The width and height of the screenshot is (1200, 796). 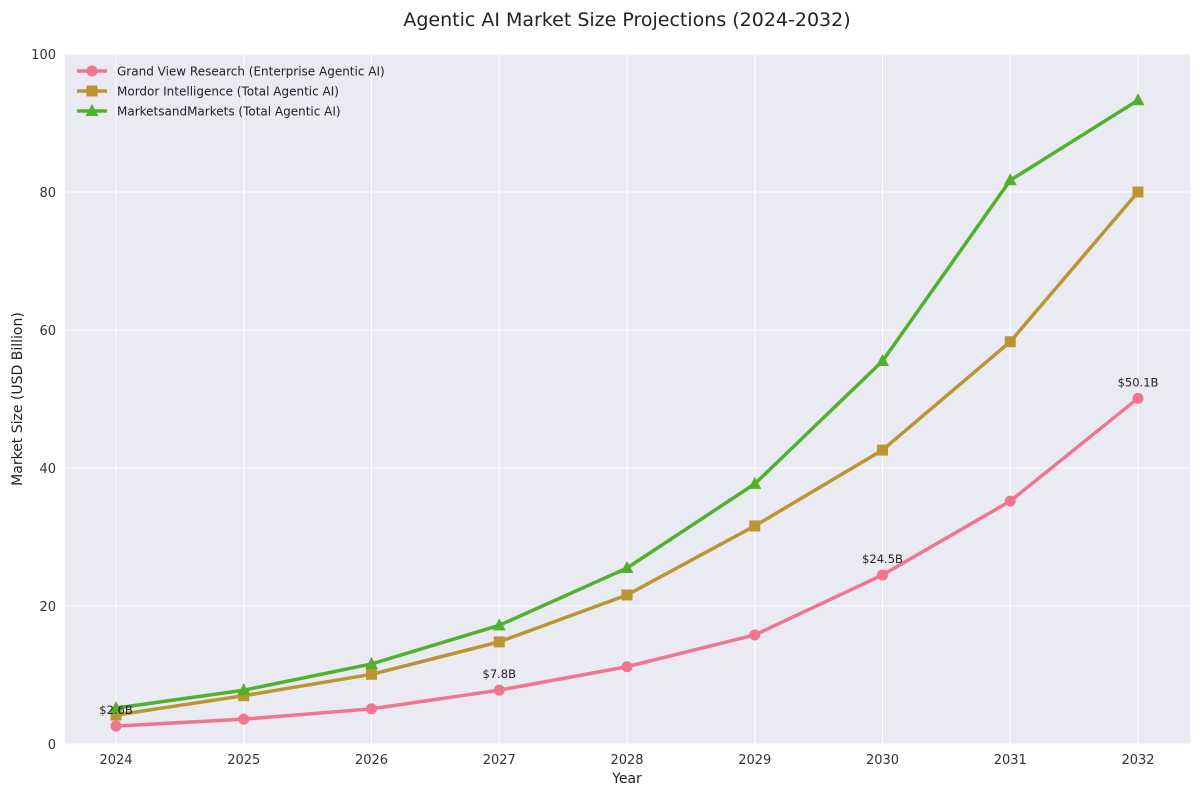 I want to click on y-tick-label: 100, so click(x=43, y=55).